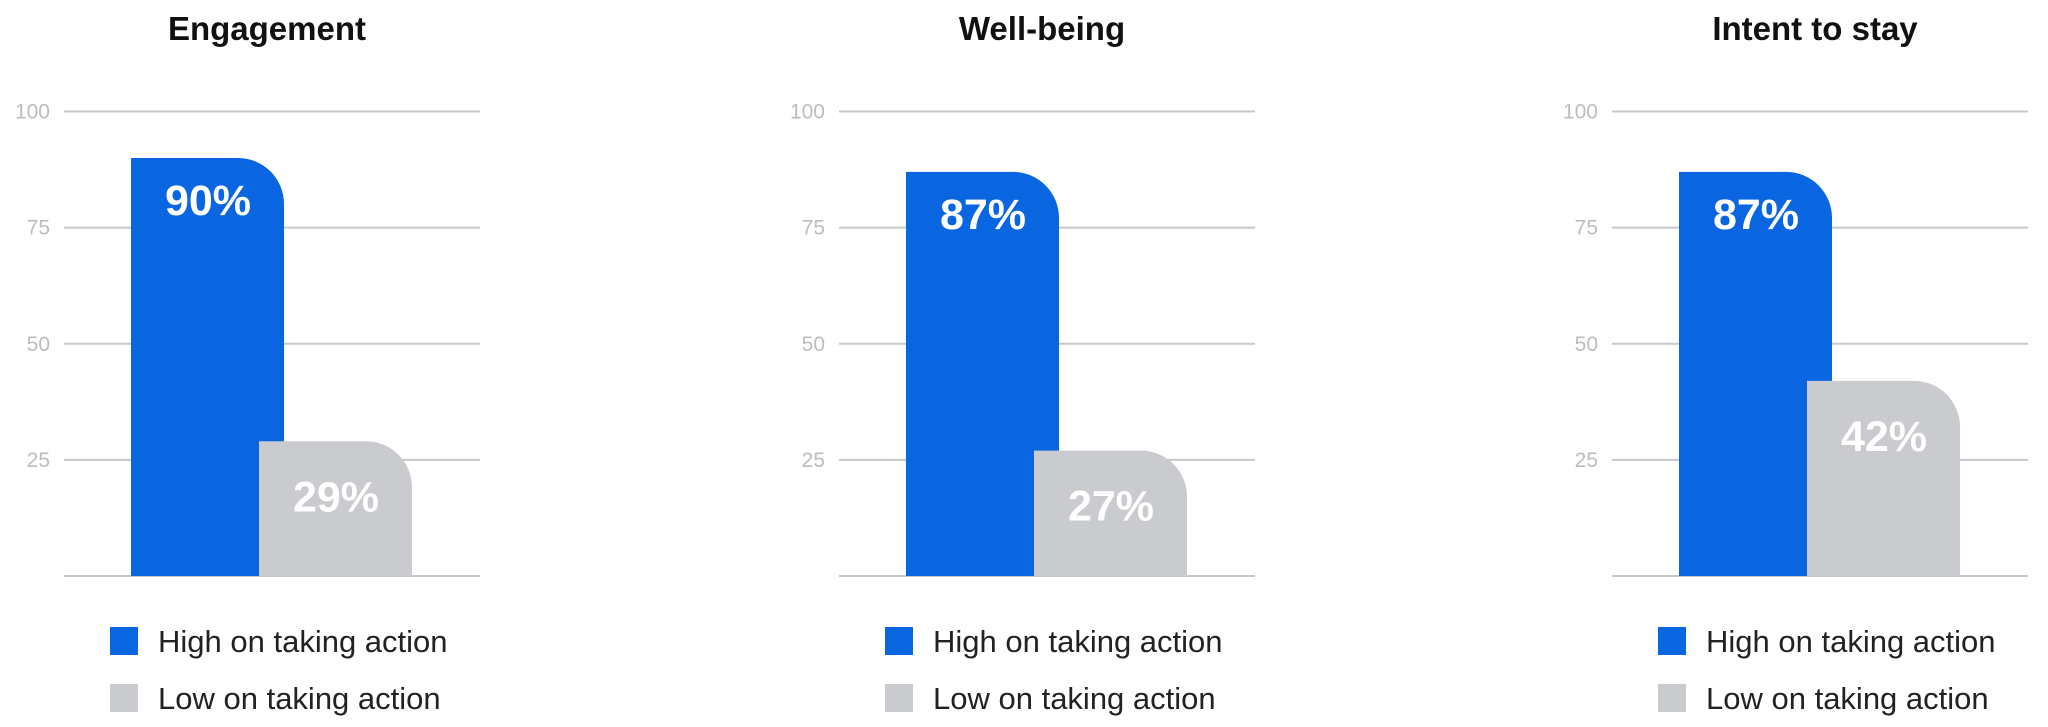 The height and width of the screenshot is (727, 2048). What do you see at coordinates (267, 28) in the screenshot?
I see `chart-title: Engagement` at bounding box center [267, 28].